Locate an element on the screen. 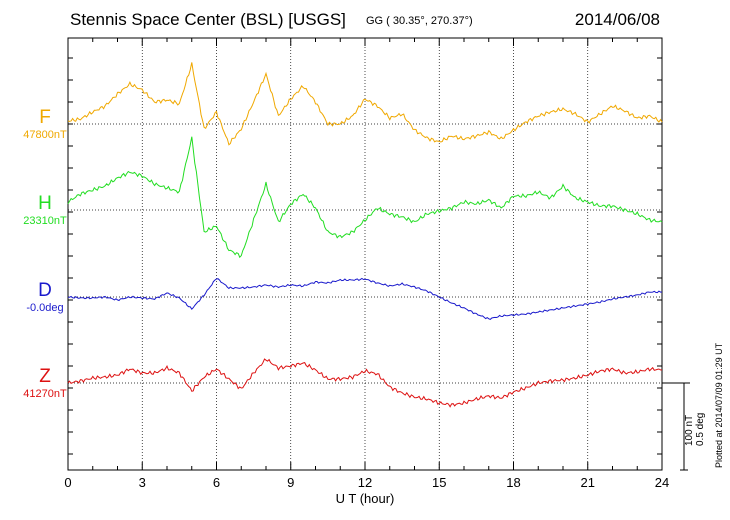 The width and height of the screenshot is (730, 520). label-Z-baseline: 41270nT is located at coordinates (45, 394).